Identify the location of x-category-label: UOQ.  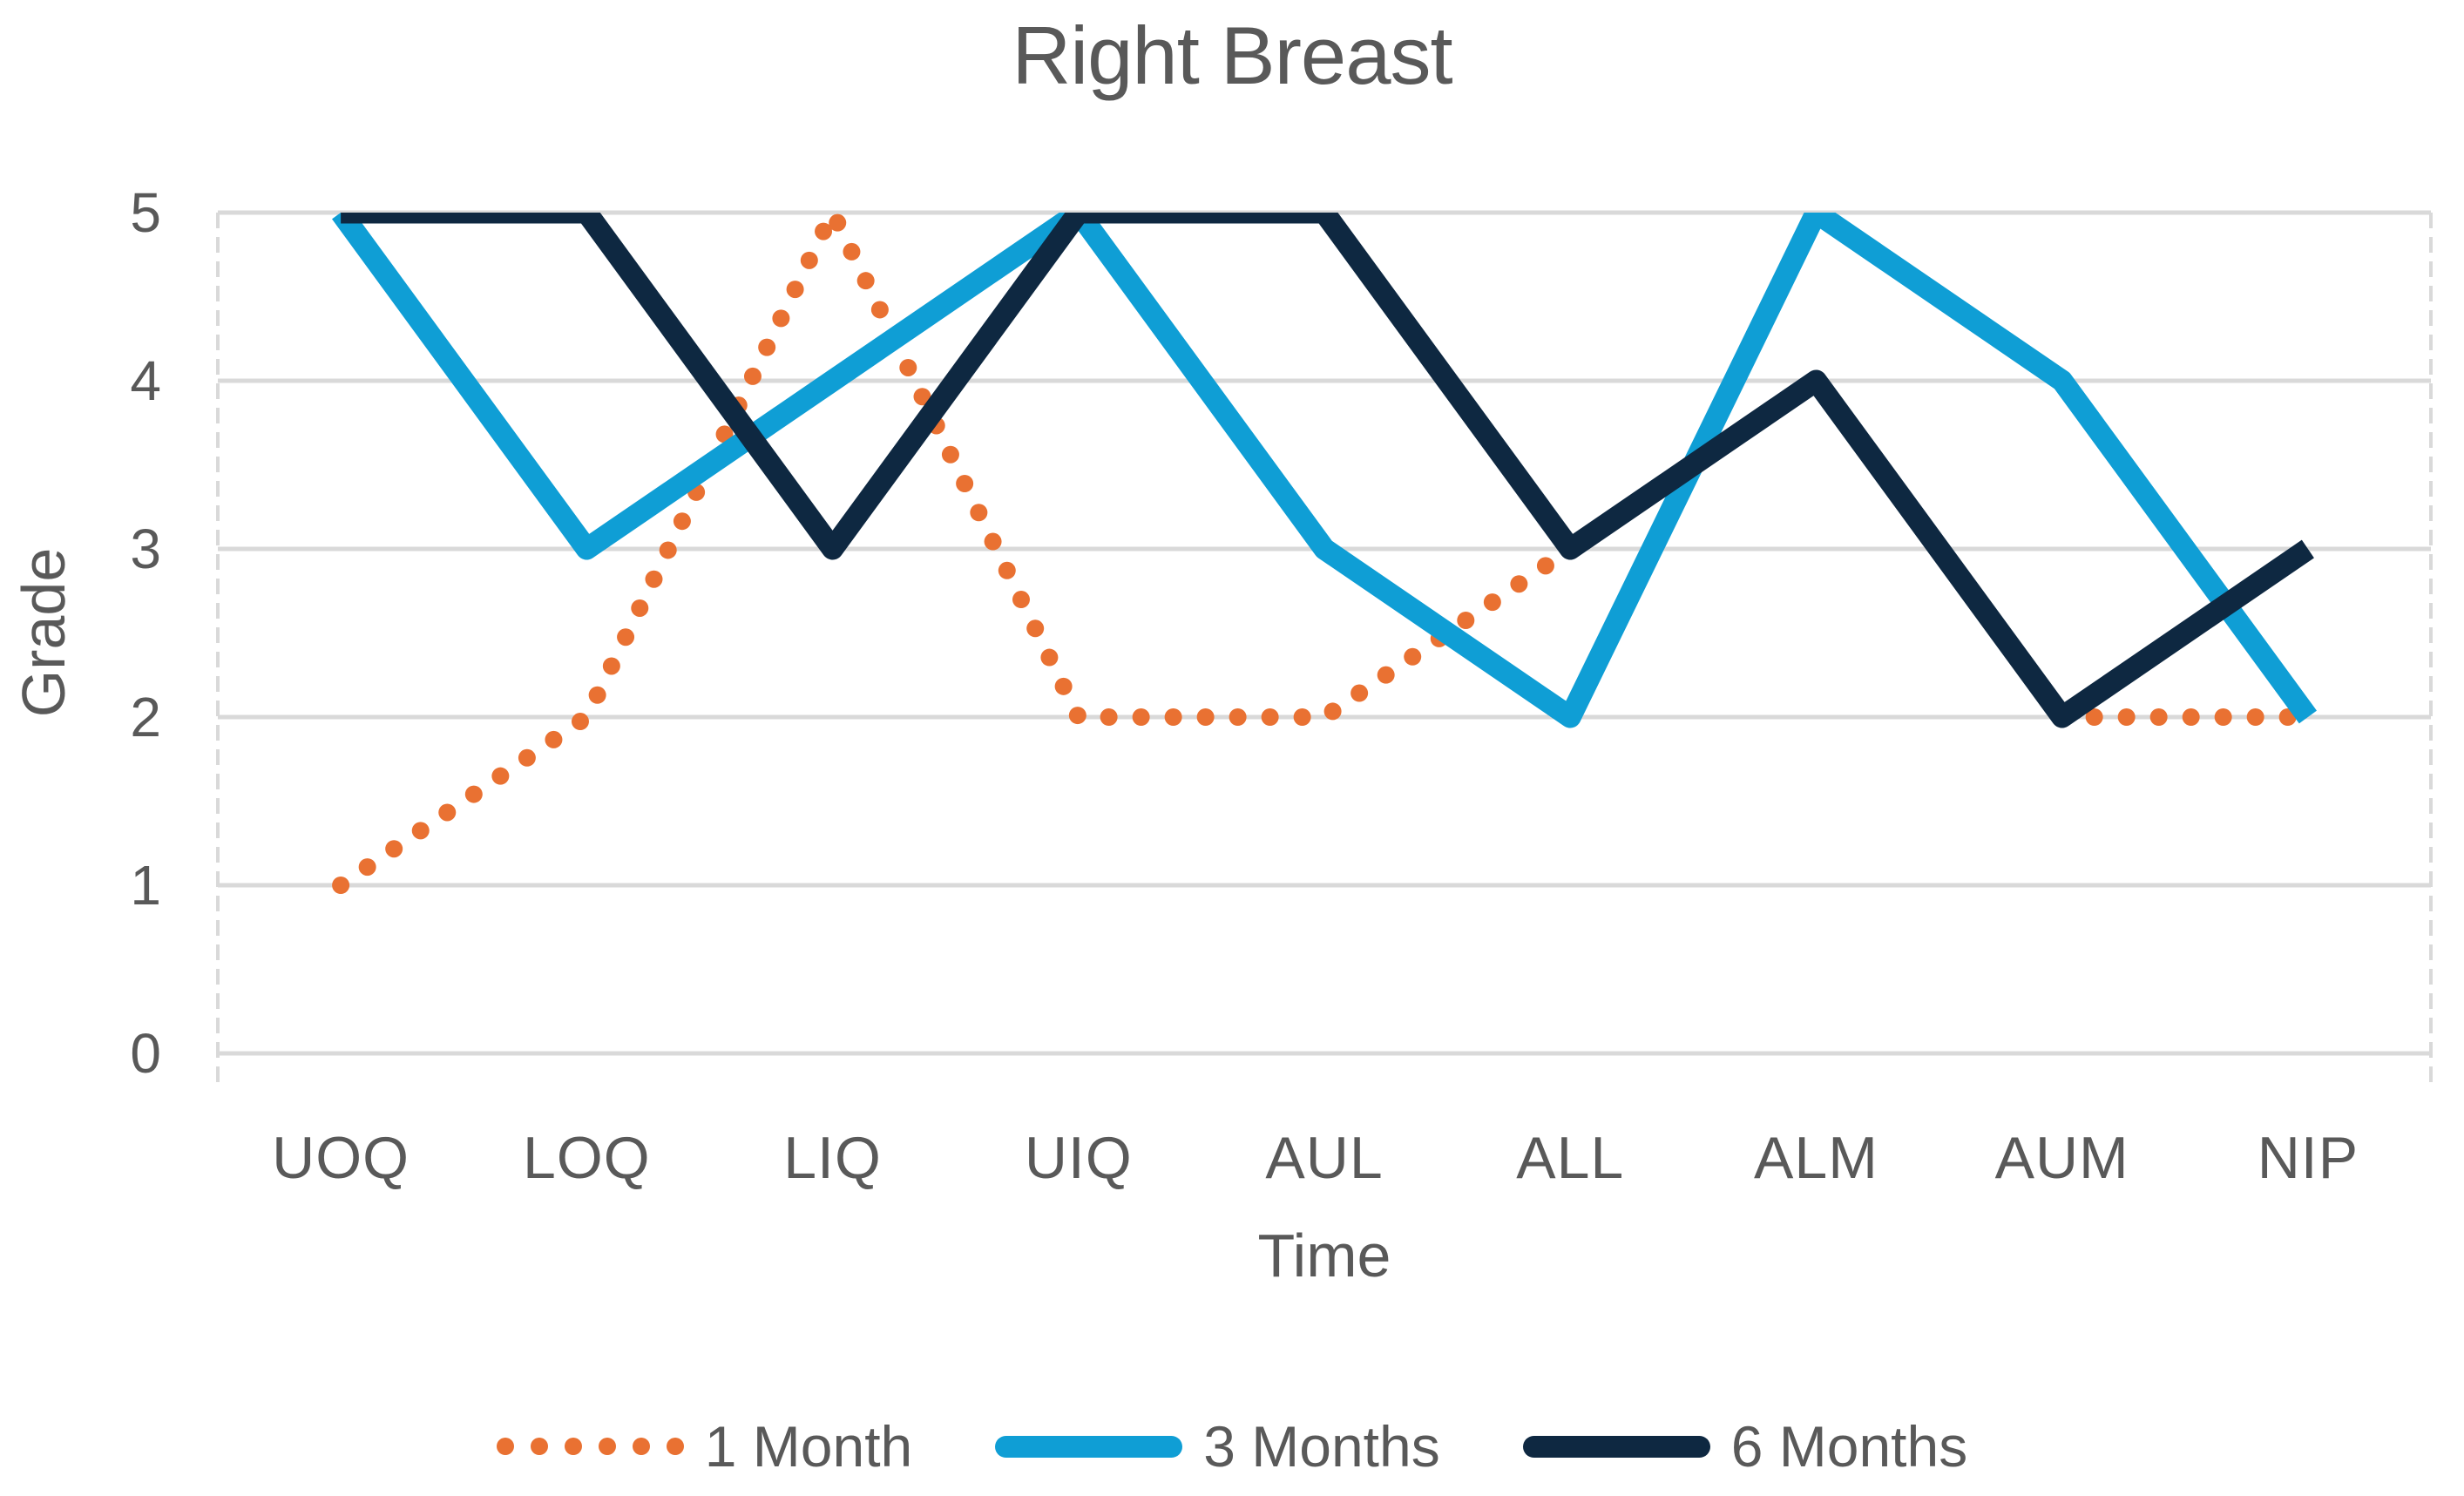
(341, 1158).